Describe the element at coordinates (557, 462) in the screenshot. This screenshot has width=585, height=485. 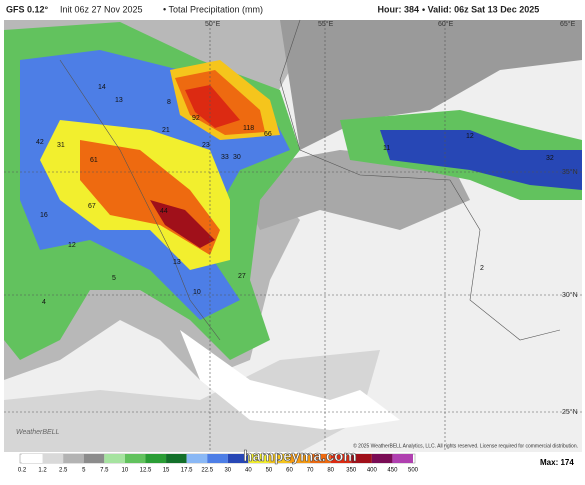
I see `max: Max: 174` at that location.